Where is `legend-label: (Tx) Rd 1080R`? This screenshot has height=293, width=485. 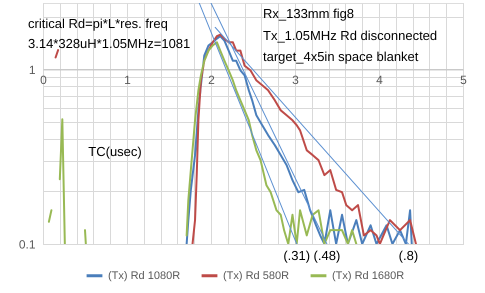 legend-label: (Tx) Rd 1080R is located at coordinates (144, 276).